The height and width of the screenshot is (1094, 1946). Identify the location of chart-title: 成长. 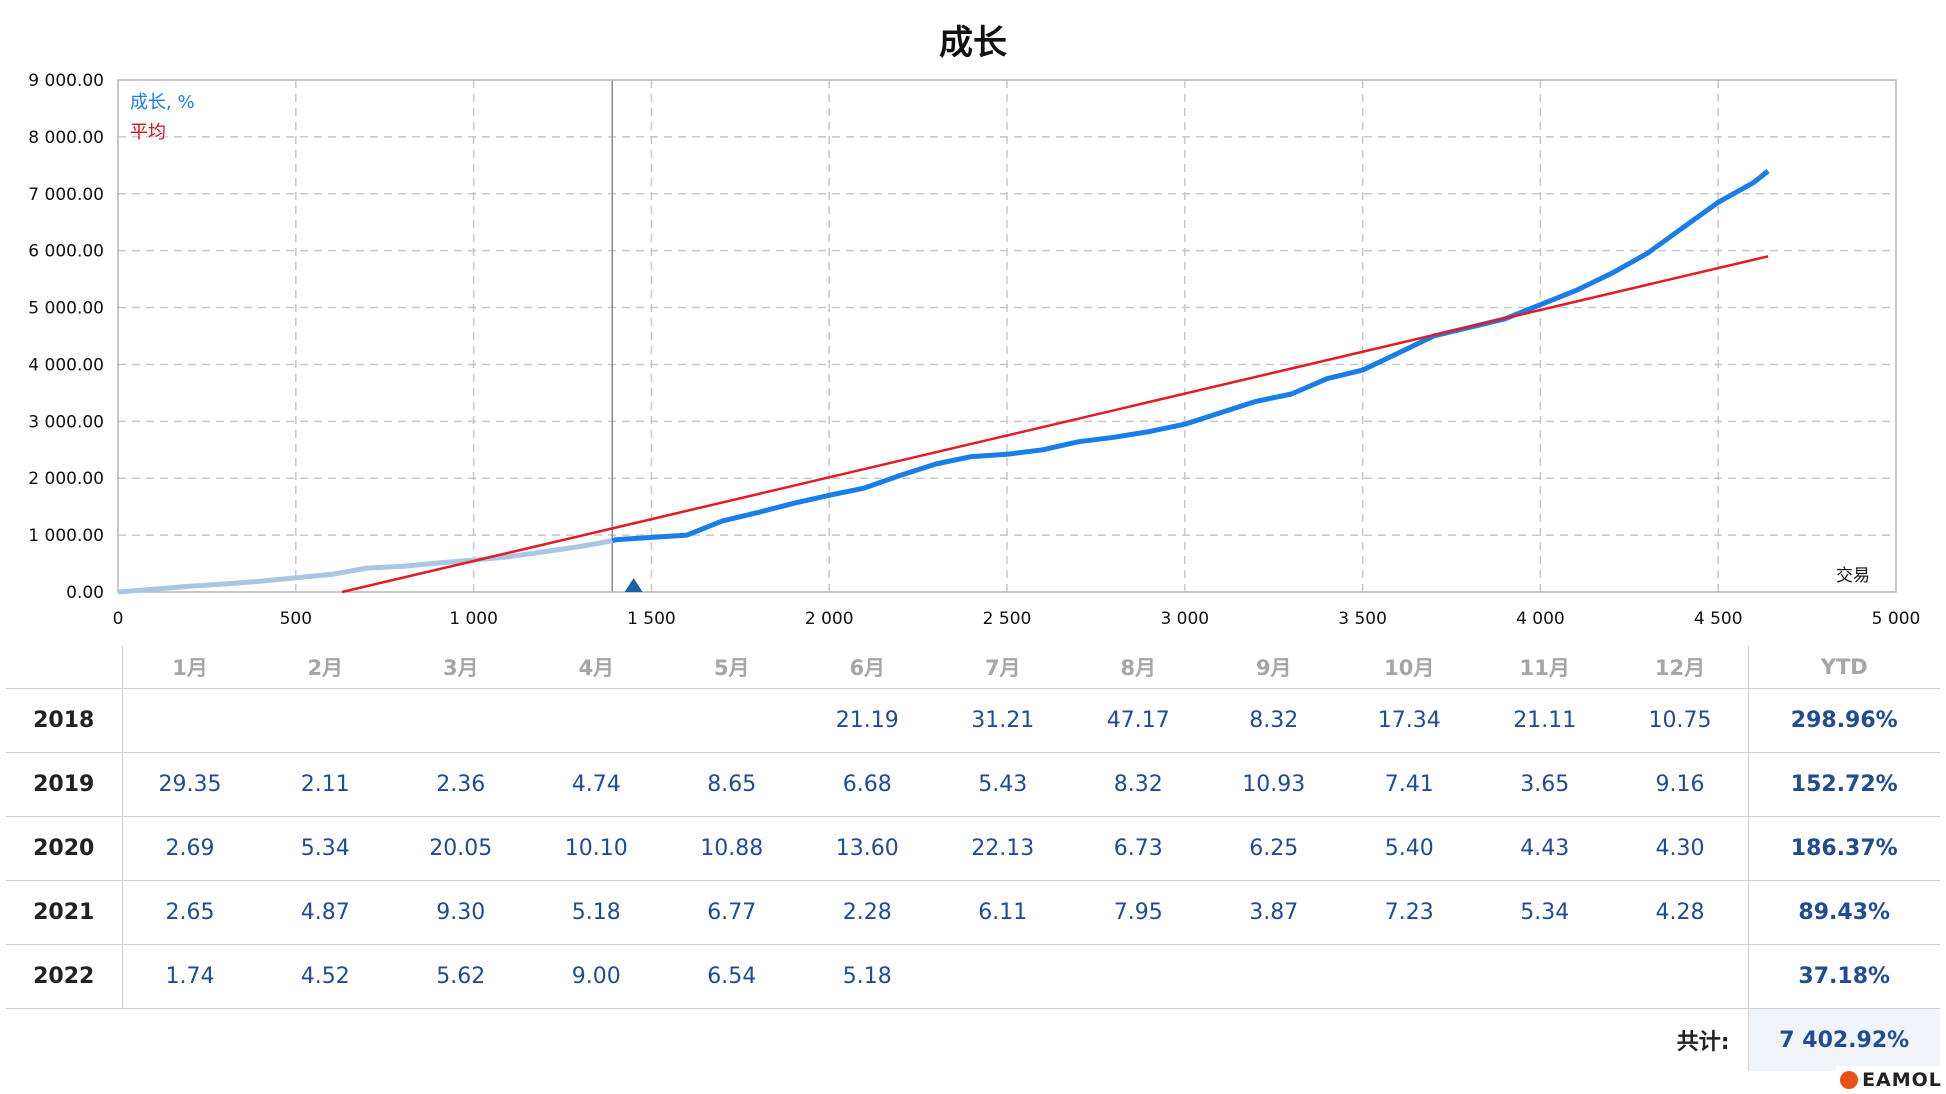
(973, 43).